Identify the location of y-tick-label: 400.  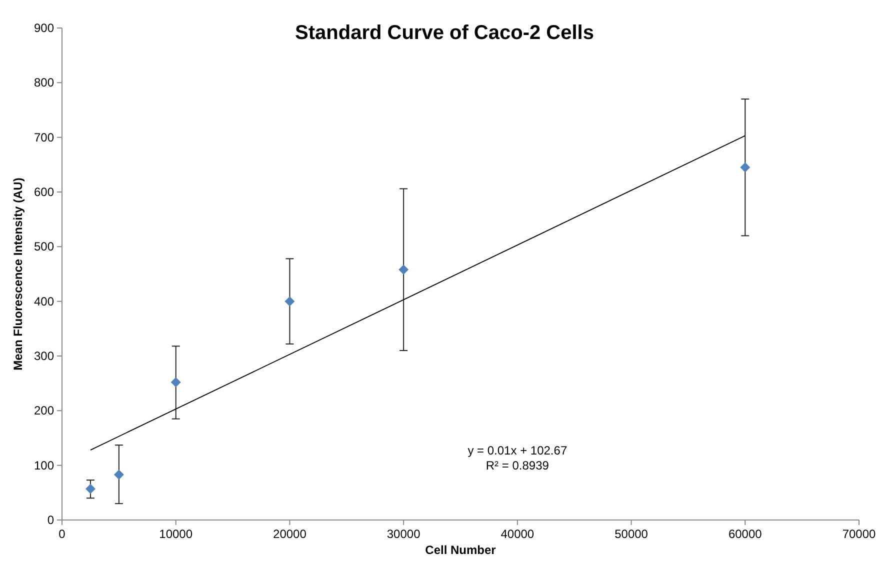
(44, 301).